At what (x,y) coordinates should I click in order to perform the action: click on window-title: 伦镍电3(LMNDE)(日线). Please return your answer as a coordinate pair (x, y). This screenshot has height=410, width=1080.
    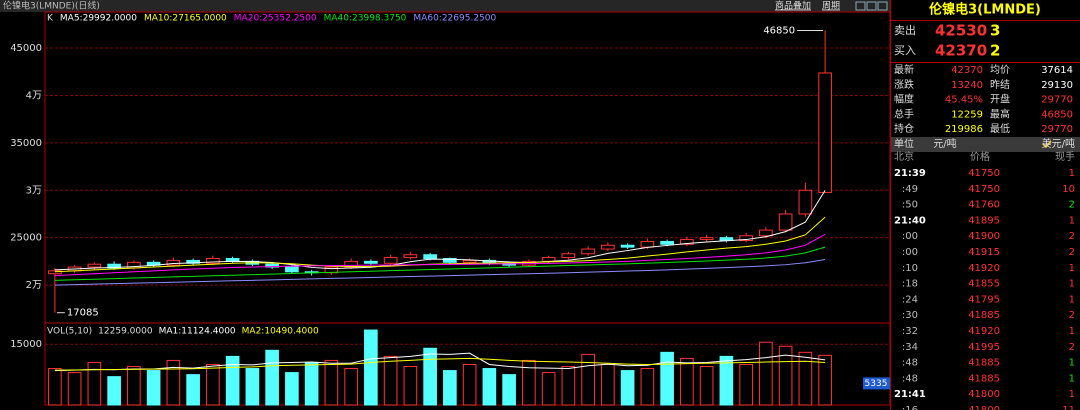
    Looking at the image, I should click on (51, 6).